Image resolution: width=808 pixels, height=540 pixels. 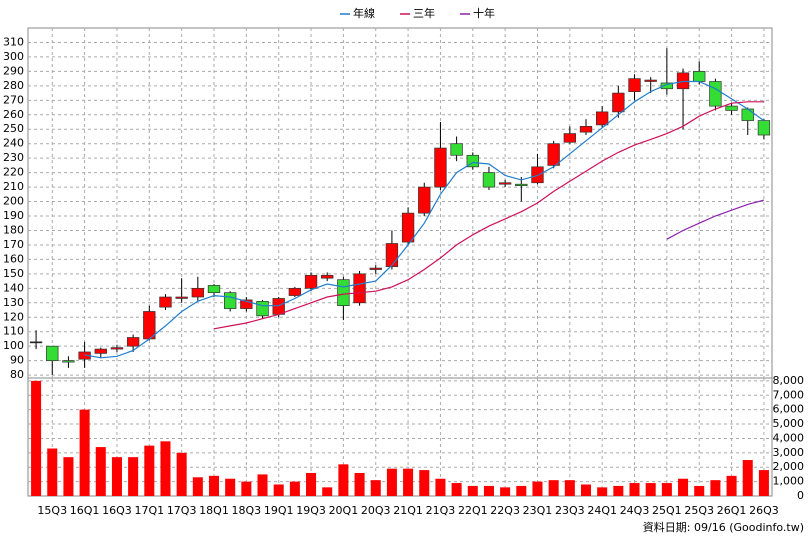 What do you see at coordinates (182, 510) in the screenshot?
I see `x-tick-label: 17Q3` at bounding box center [182, 510].